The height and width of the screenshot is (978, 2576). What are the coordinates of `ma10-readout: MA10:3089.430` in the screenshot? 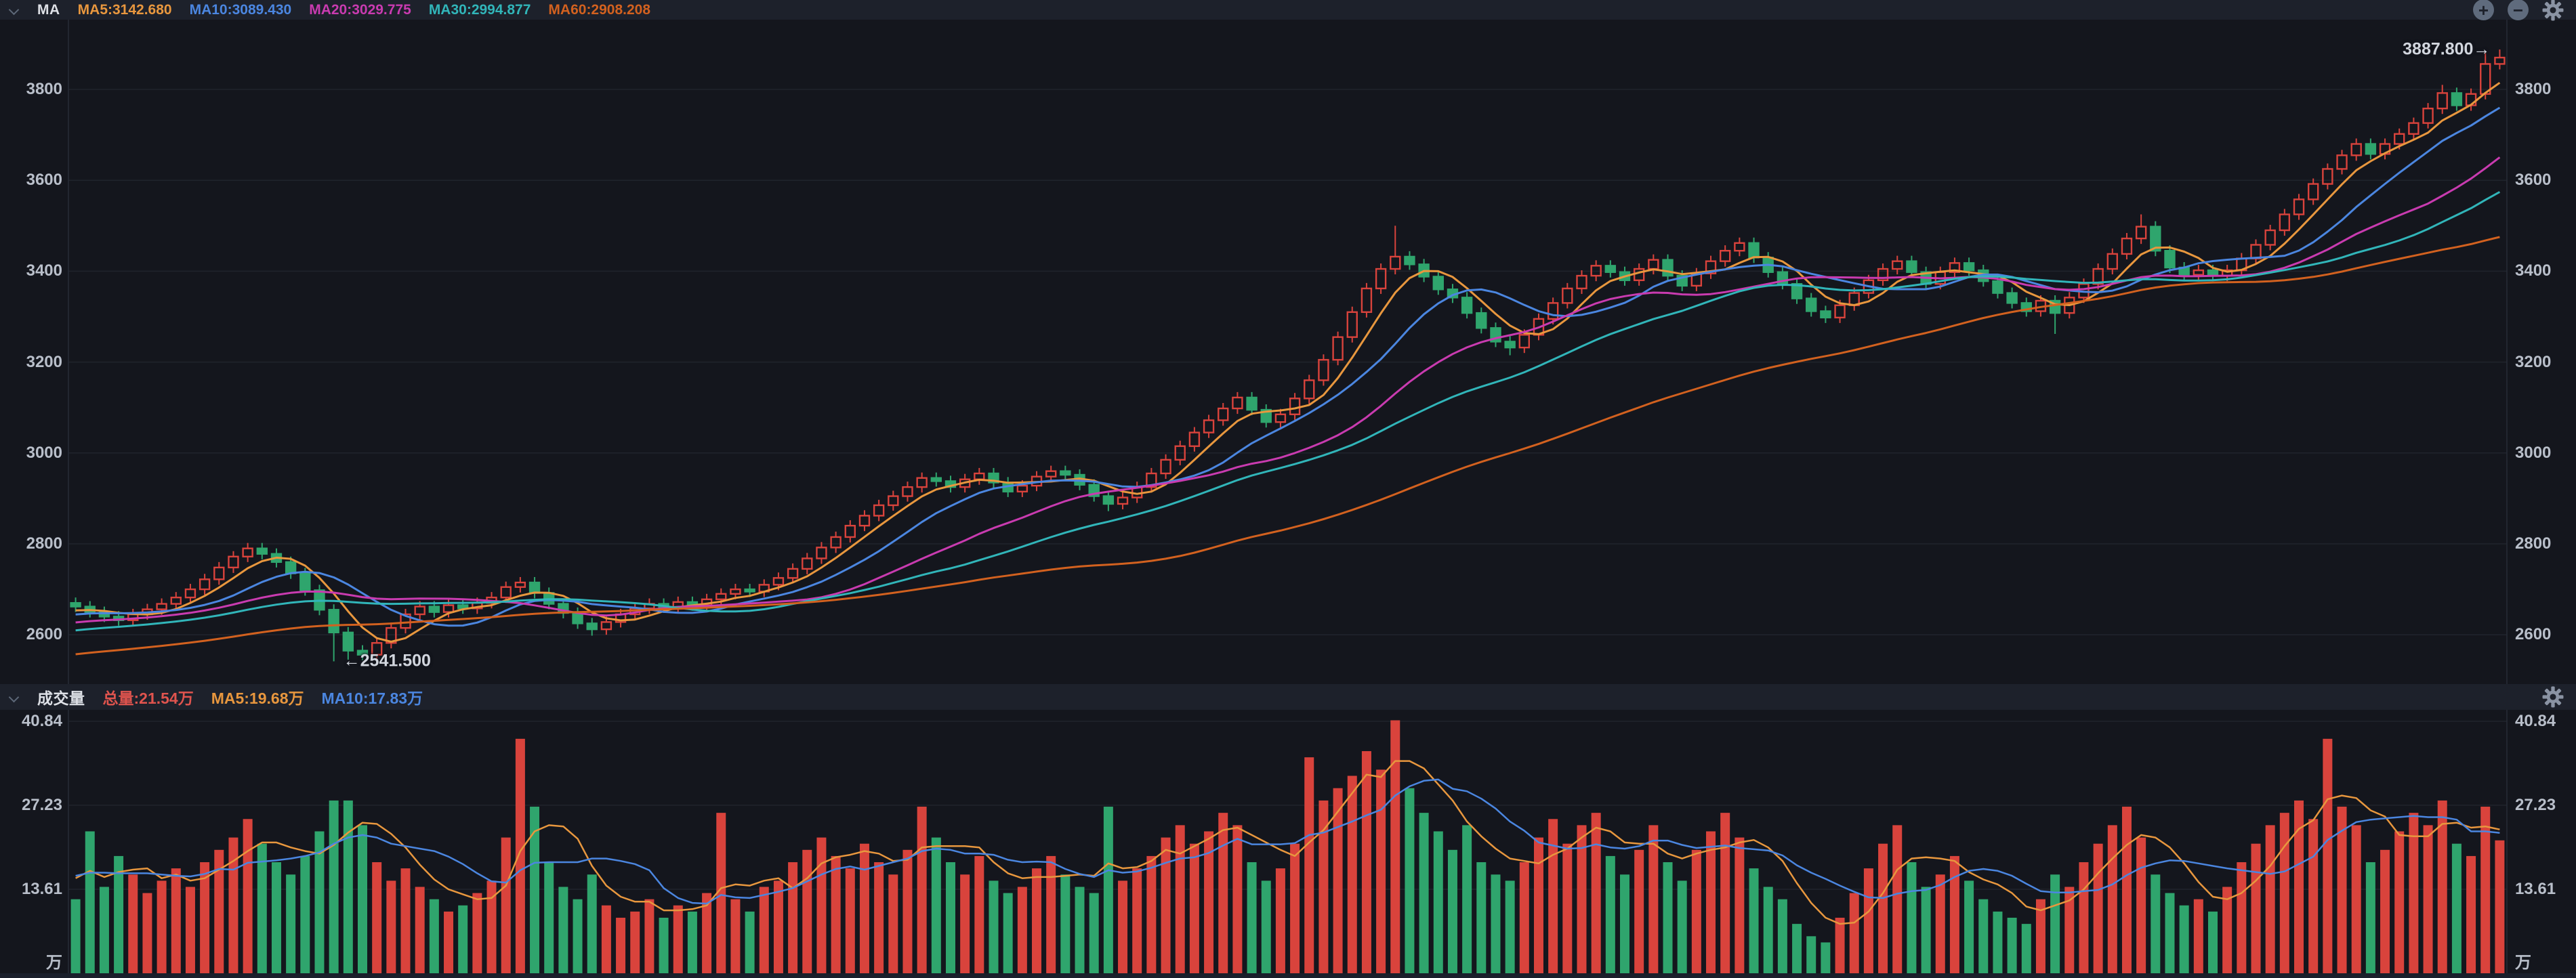 It's located at (240, 9).